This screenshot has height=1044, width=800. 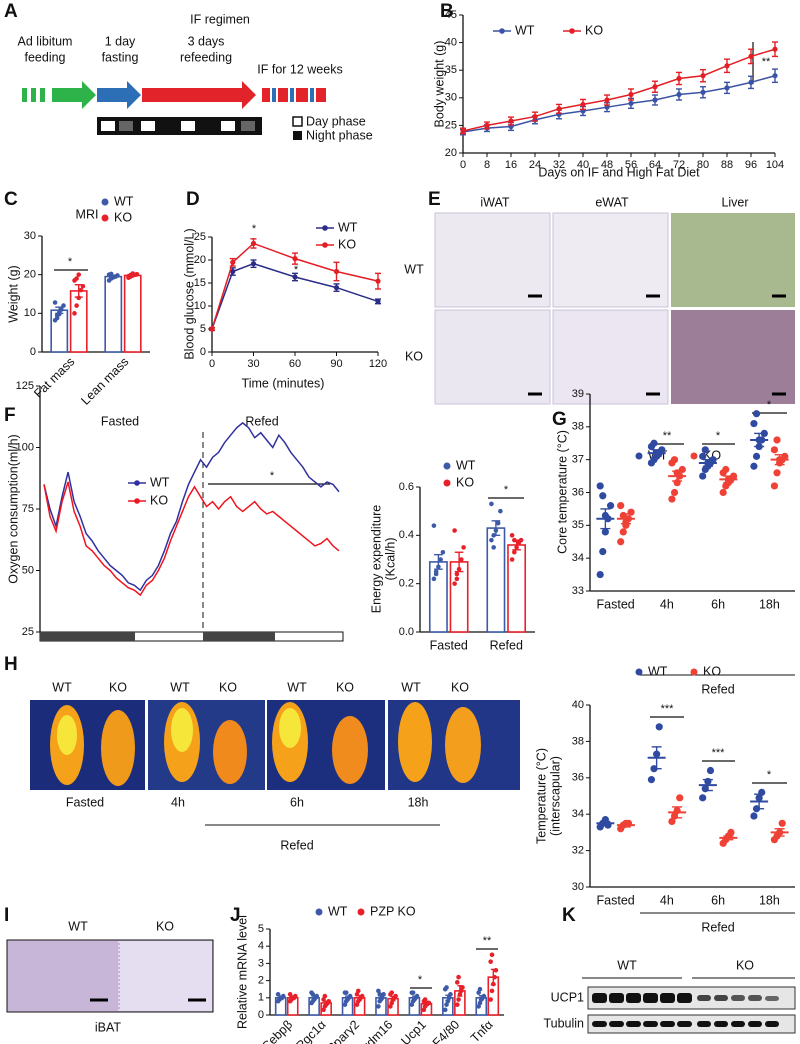 I want to click on y-tick-label: 45, so click(x=451, y=15).